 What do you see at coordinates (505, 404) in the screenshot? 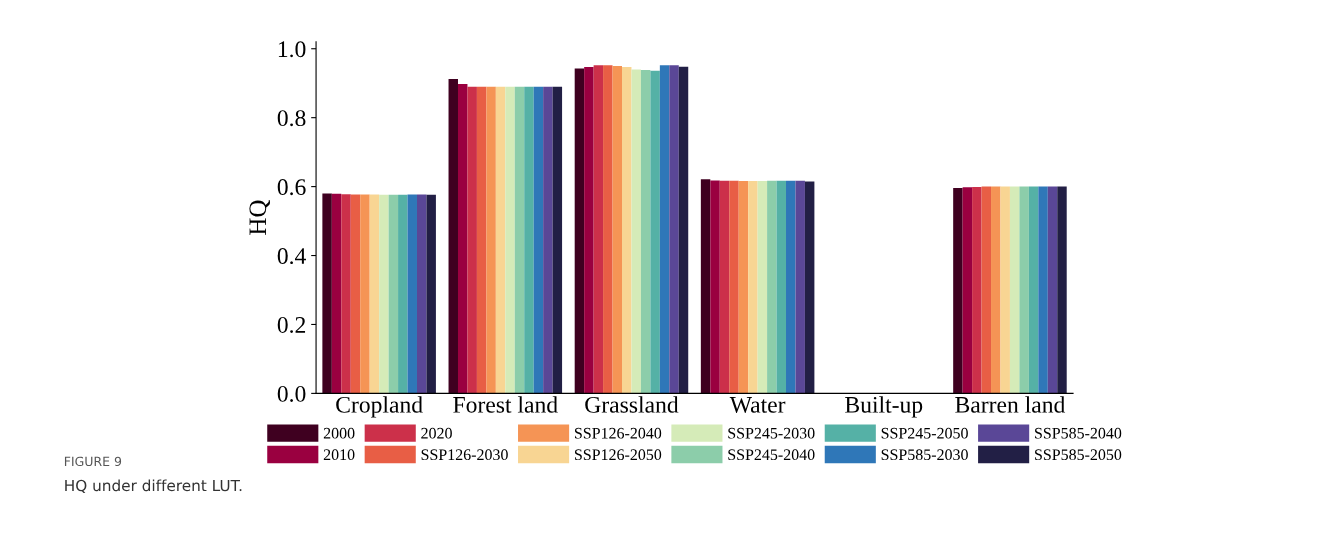
I see `x-tick-label: Forest land` at bounding box center [505, 404].